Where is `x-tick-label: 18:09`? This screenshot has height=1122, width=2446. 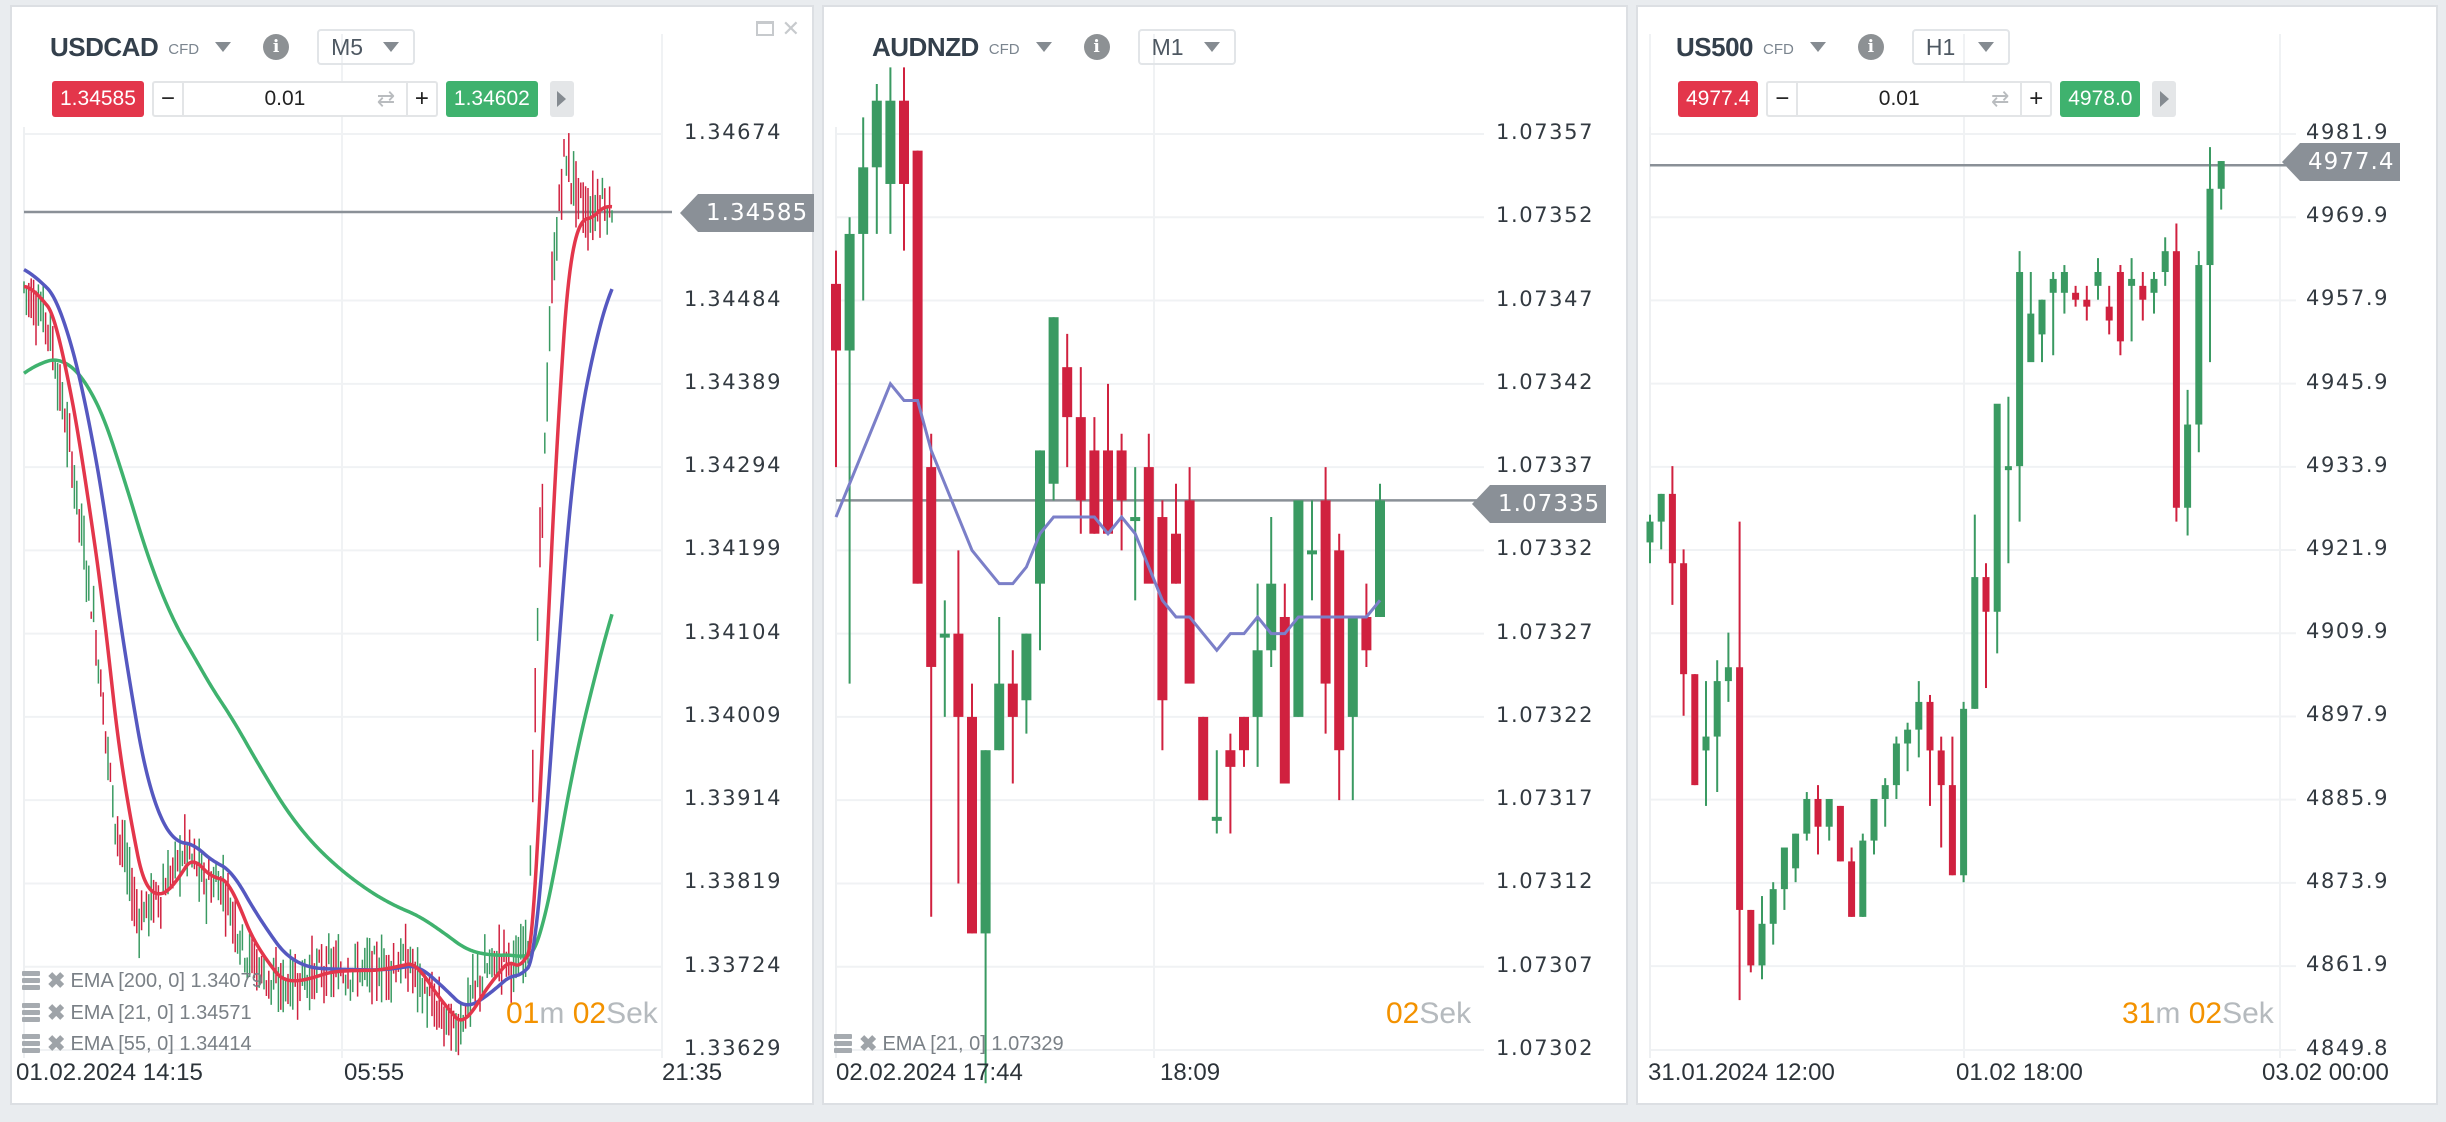 x-tick-label: 18:09 is located at coordinates (1190, 1072).